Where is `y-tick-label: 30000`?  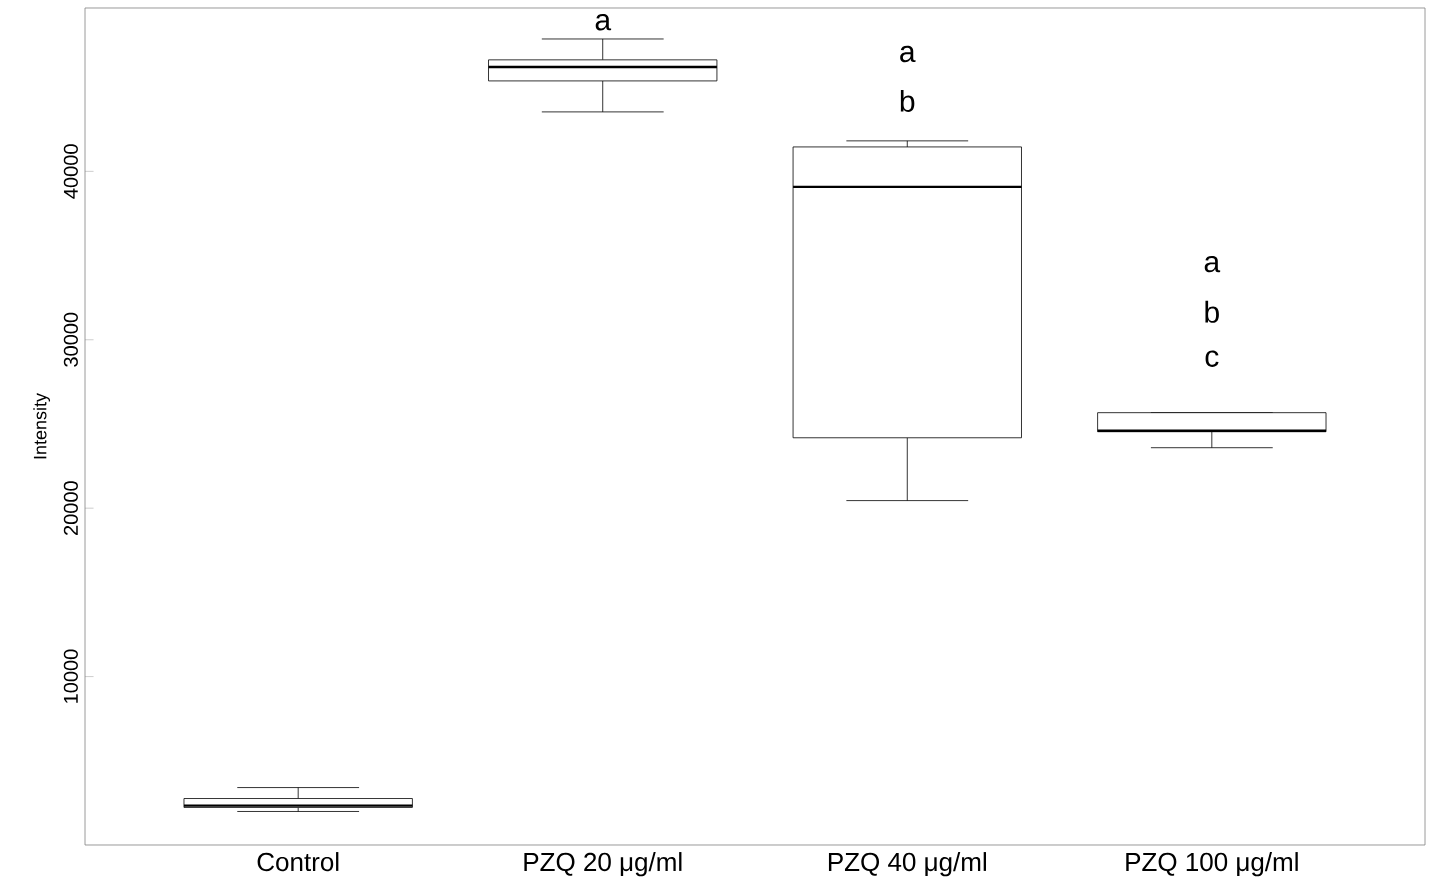
y-tick-label: 30000 is located at coordinates (70, 339).